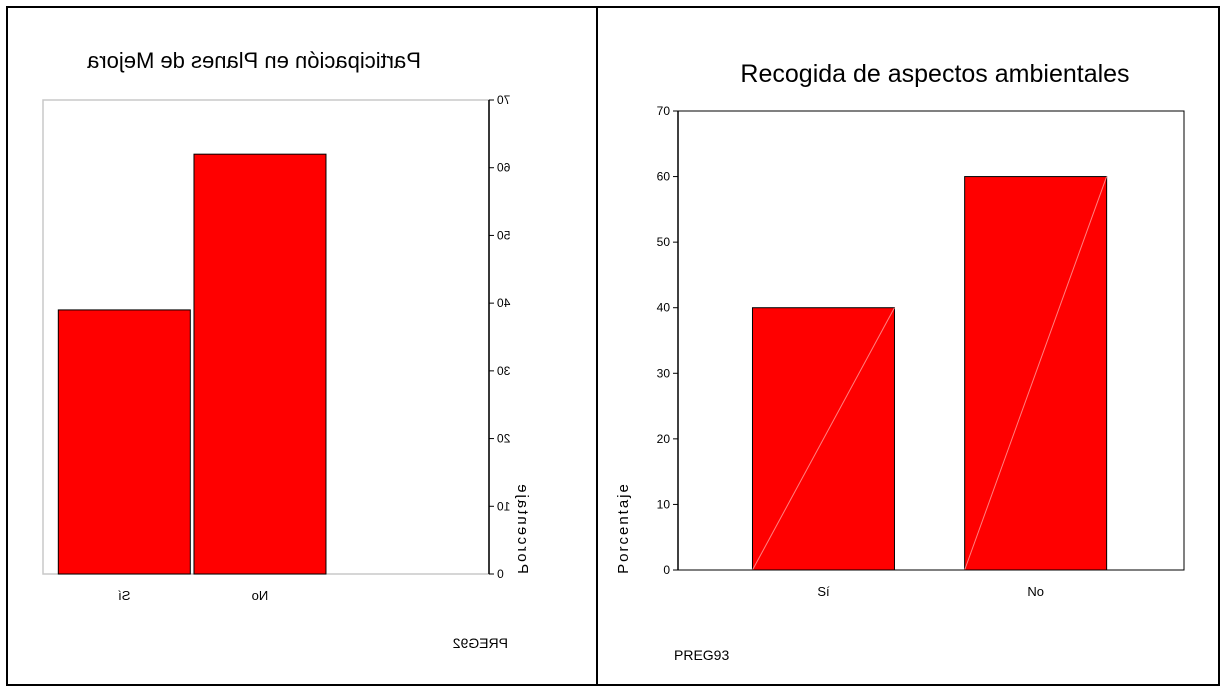 The width and height of the screenshot is (1226, 692). I want to click on x-tick-label-2: Sí, so click(124, 595).